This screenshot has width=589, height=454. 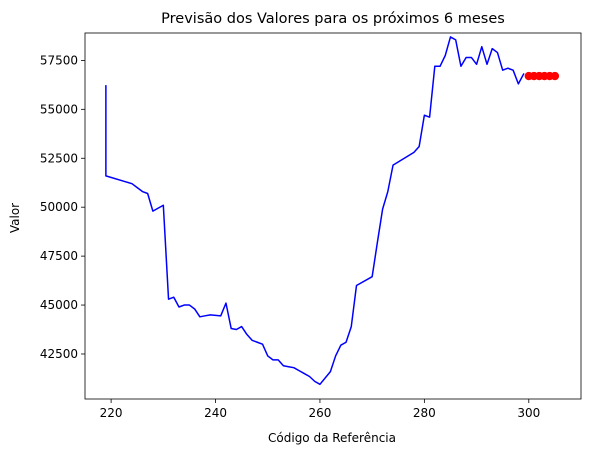 What do you see at coordinates (59, 256) in the screenshot?
I see `y-tick-label: 47500` at bounding box center [59, 256].